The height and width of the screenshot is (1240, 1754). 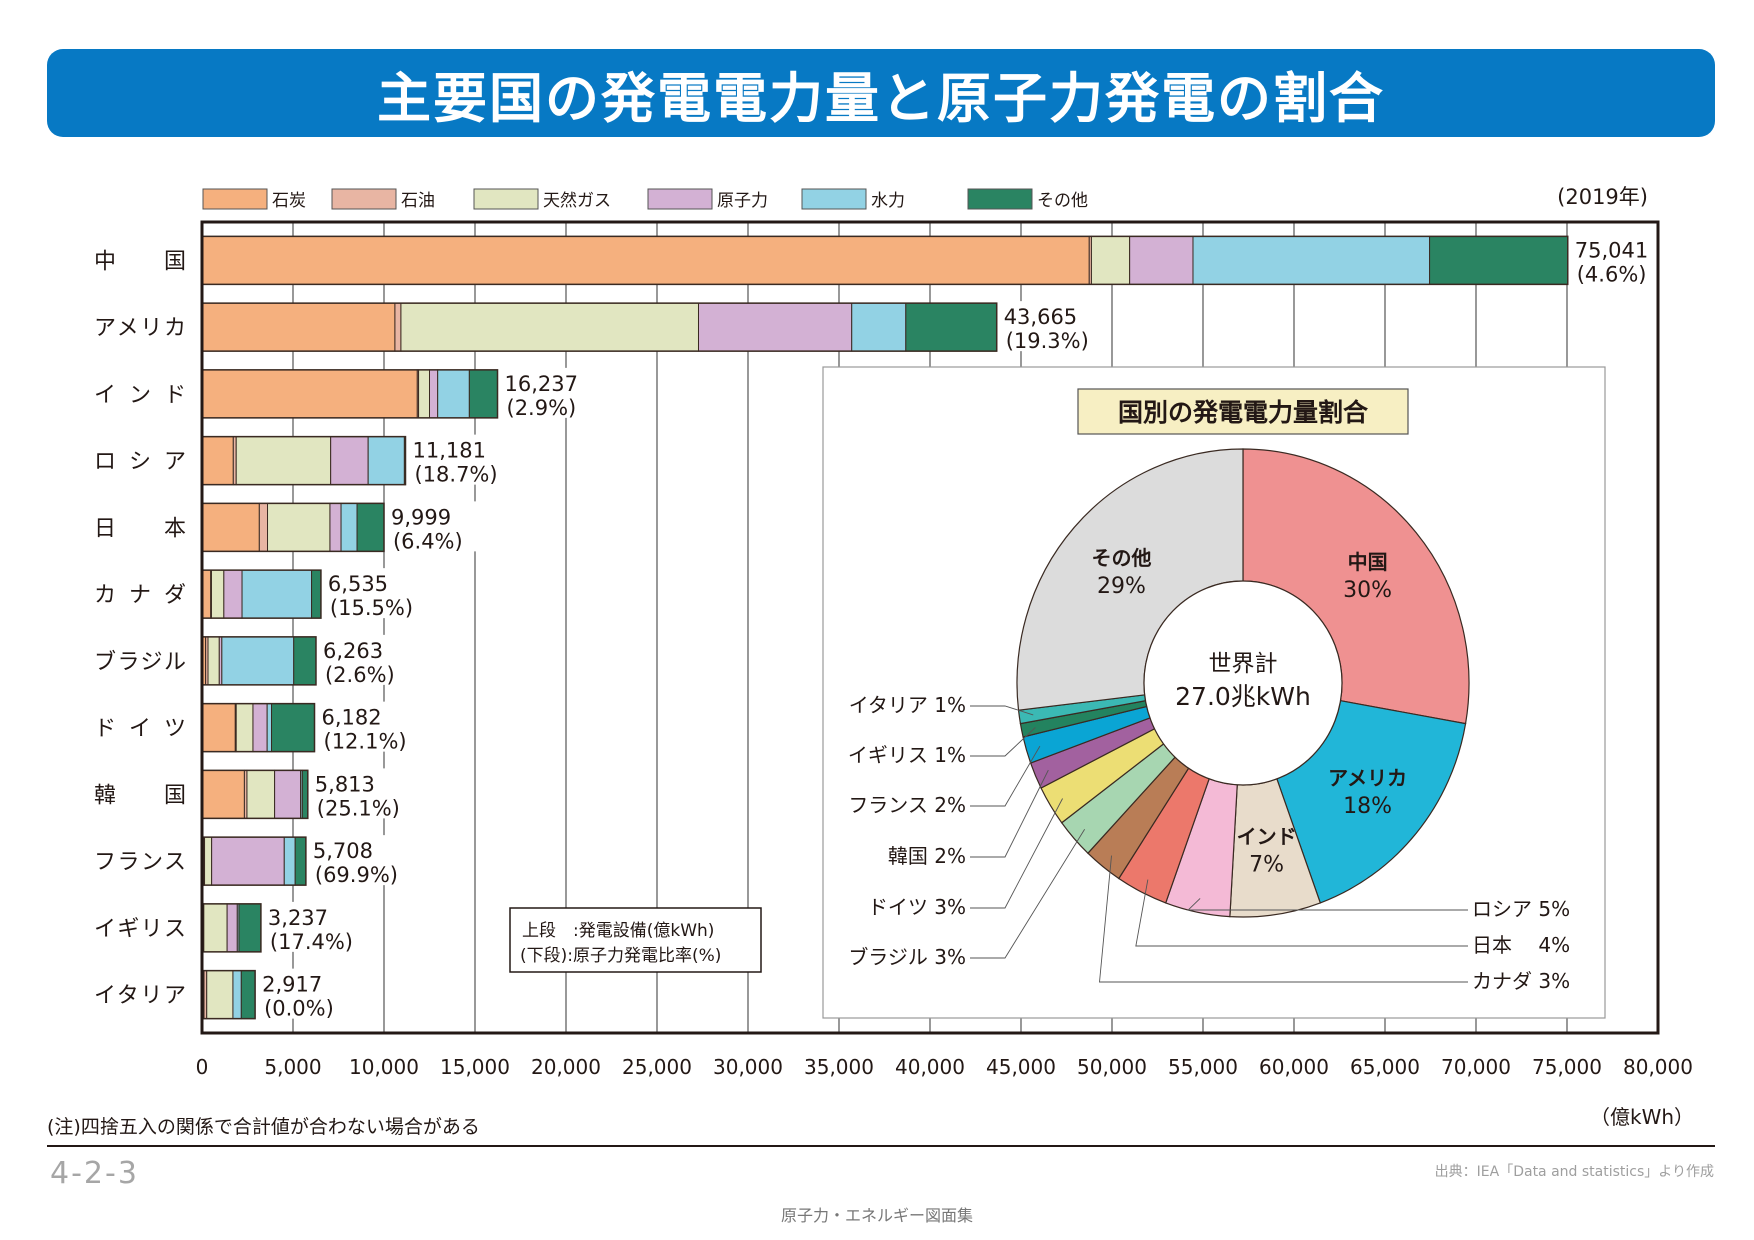 I want to click on nuclear-share-label: (4.6%), so click(x=1612, y=274).